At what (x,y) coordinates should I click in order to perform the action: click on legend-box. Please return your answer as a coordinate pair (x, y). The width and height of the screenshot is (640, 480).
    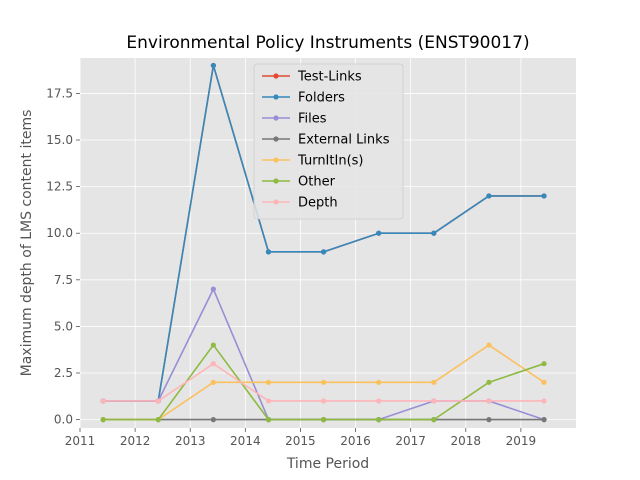
    Looking at the image, I should click on (328, 141).